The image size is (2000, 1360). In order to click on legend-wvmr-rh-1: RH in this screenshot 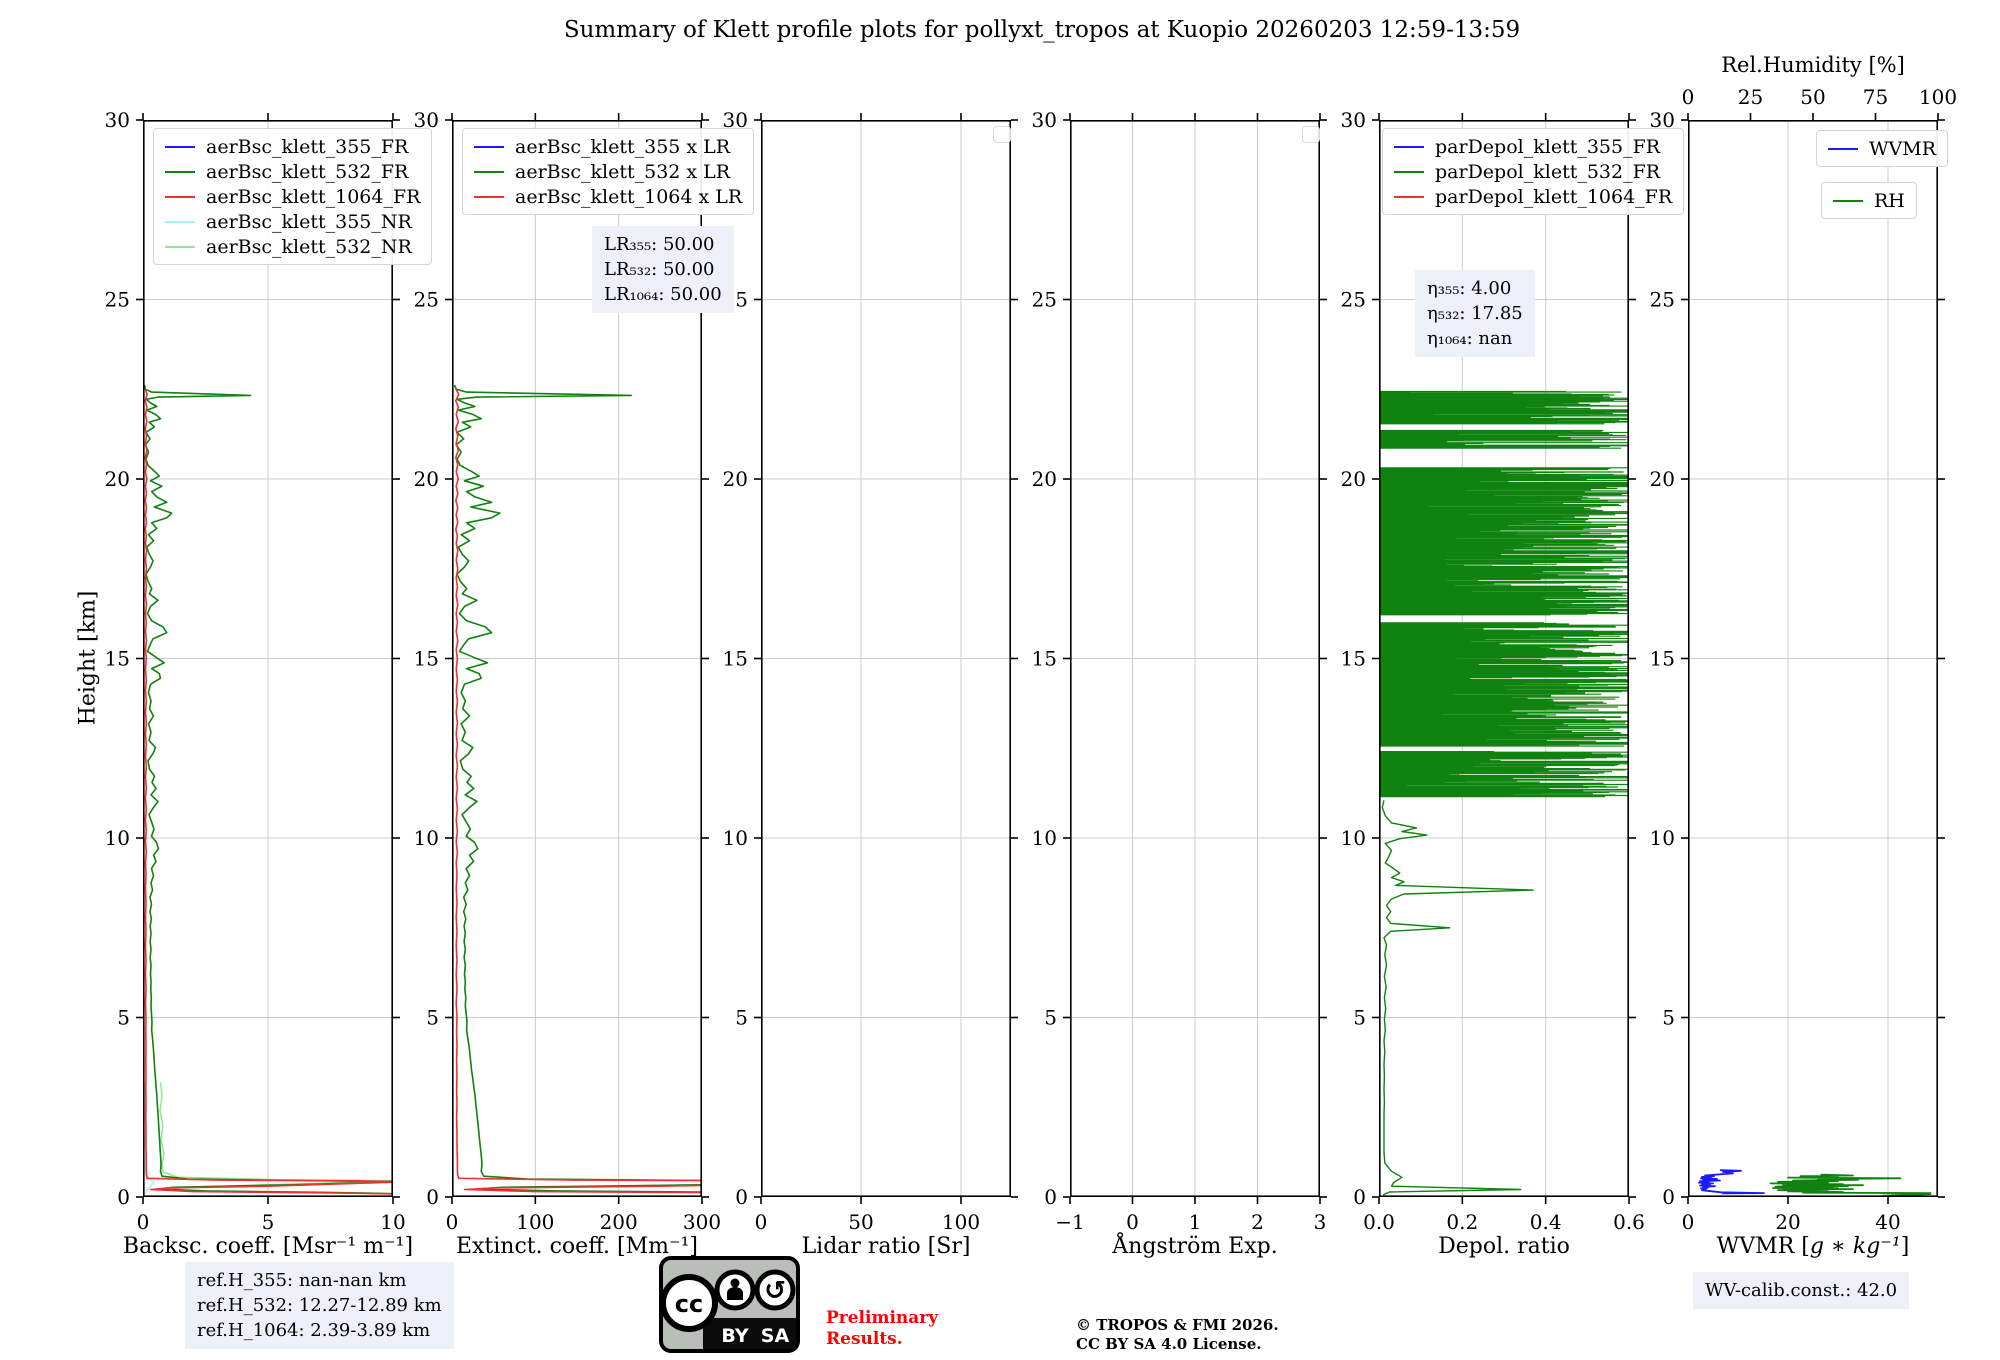, I will do `click(1869, 200)`.